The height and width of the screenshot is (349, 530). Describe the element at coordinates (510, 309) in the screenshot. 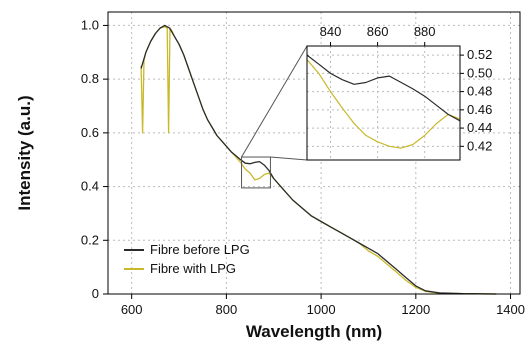

I see `x-tick-label: 1400` at that location.